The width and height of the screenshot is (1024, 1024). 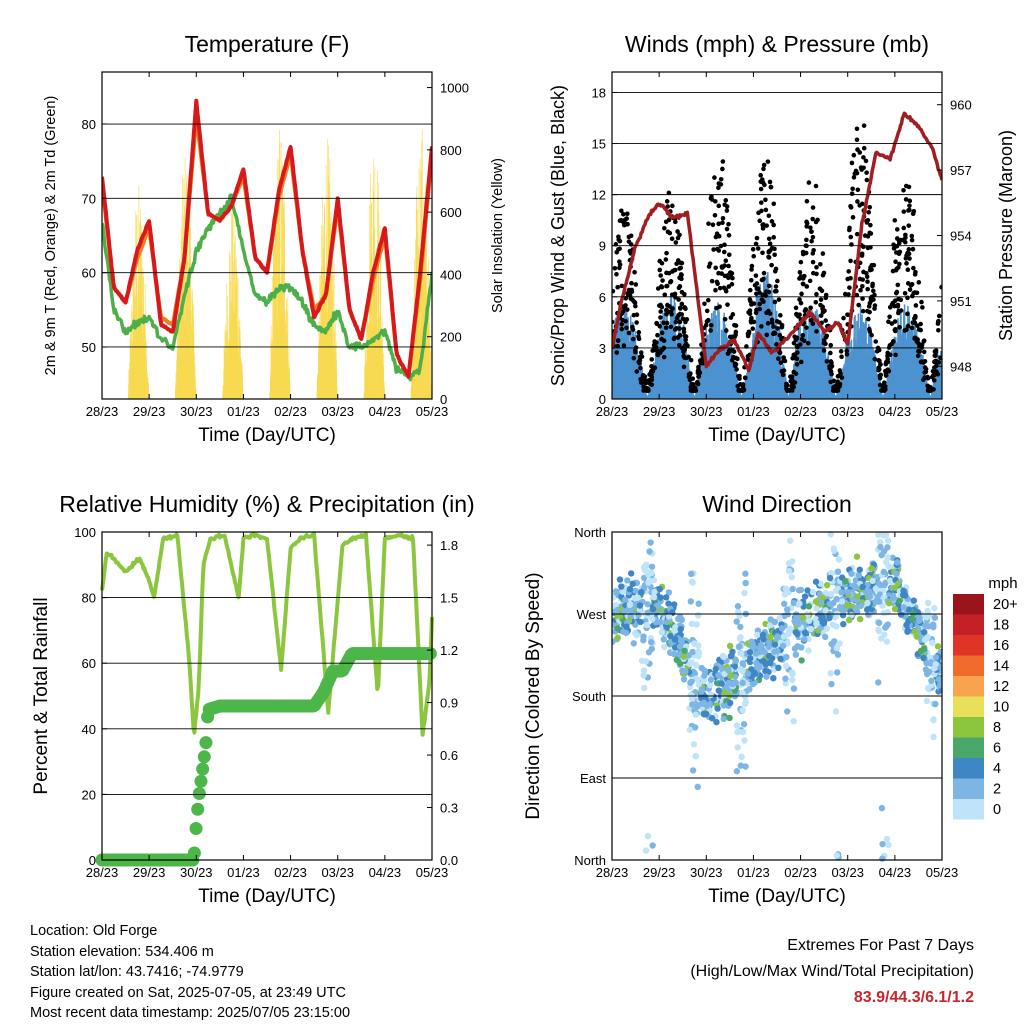 I want to click on precip-point, so click(x=430, y=654).